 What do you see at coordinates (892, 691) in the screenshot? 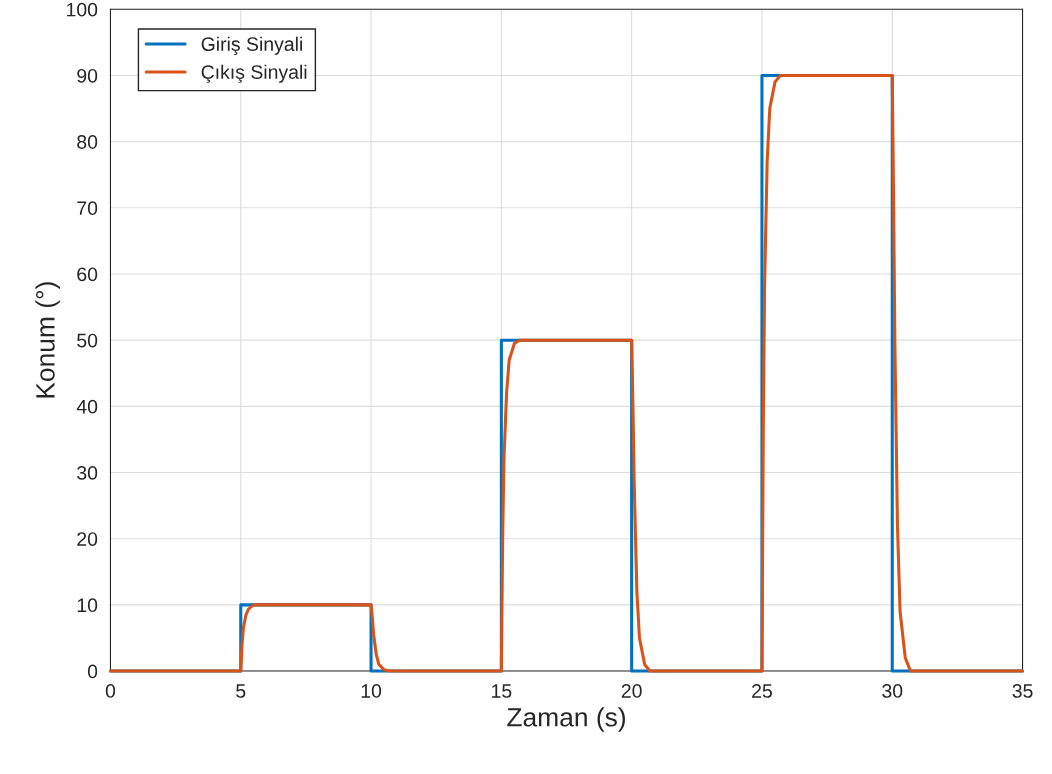
I see `x-tick-label: 30` at bounding box center [892, 691].